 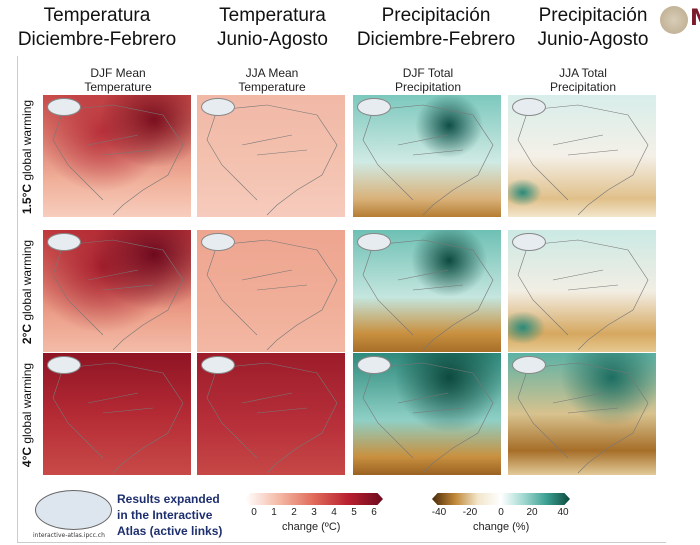 What do you see at coordinates (254, 512) in the screenshot?
I see `temperature-tick: 0` at bounding box center [254, 512].